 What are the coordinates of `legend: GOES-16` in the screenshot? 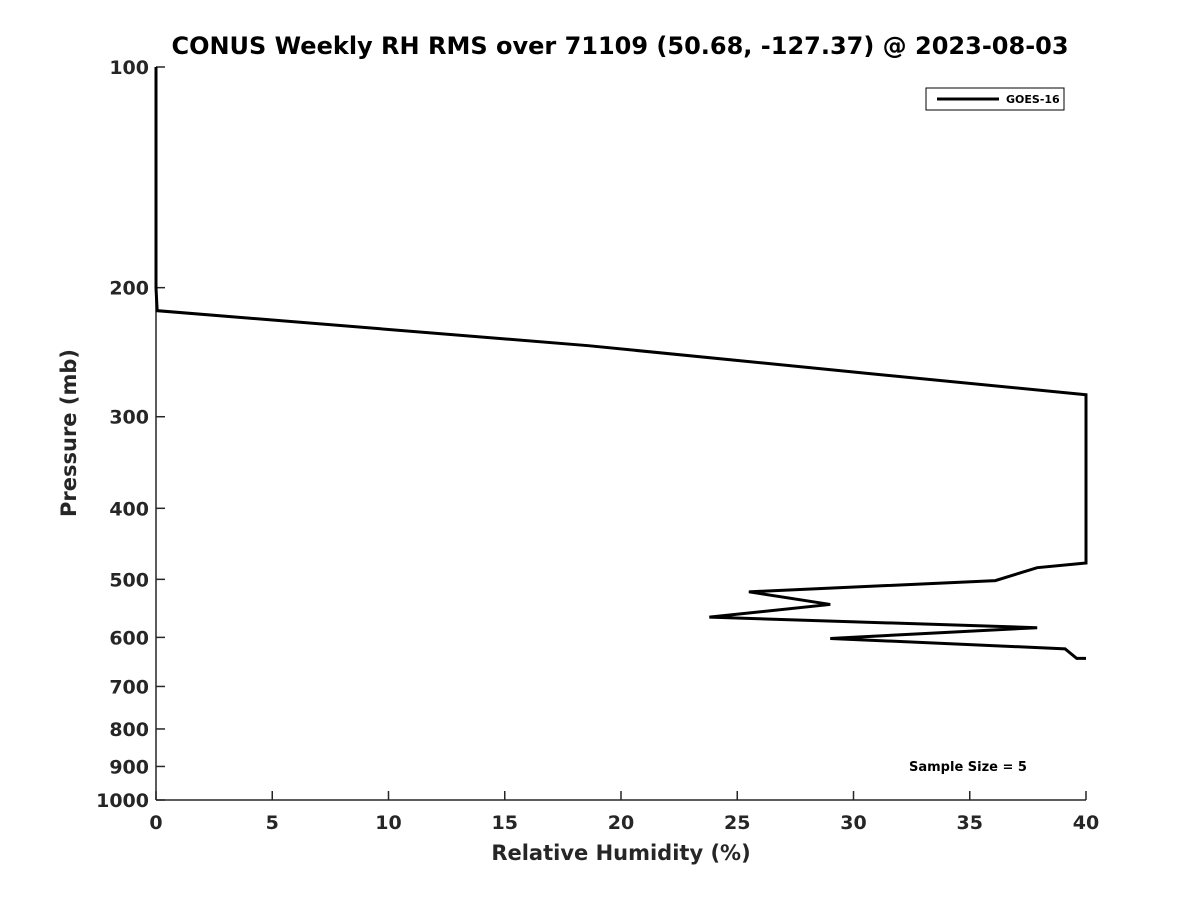 It's located at (995, 99).